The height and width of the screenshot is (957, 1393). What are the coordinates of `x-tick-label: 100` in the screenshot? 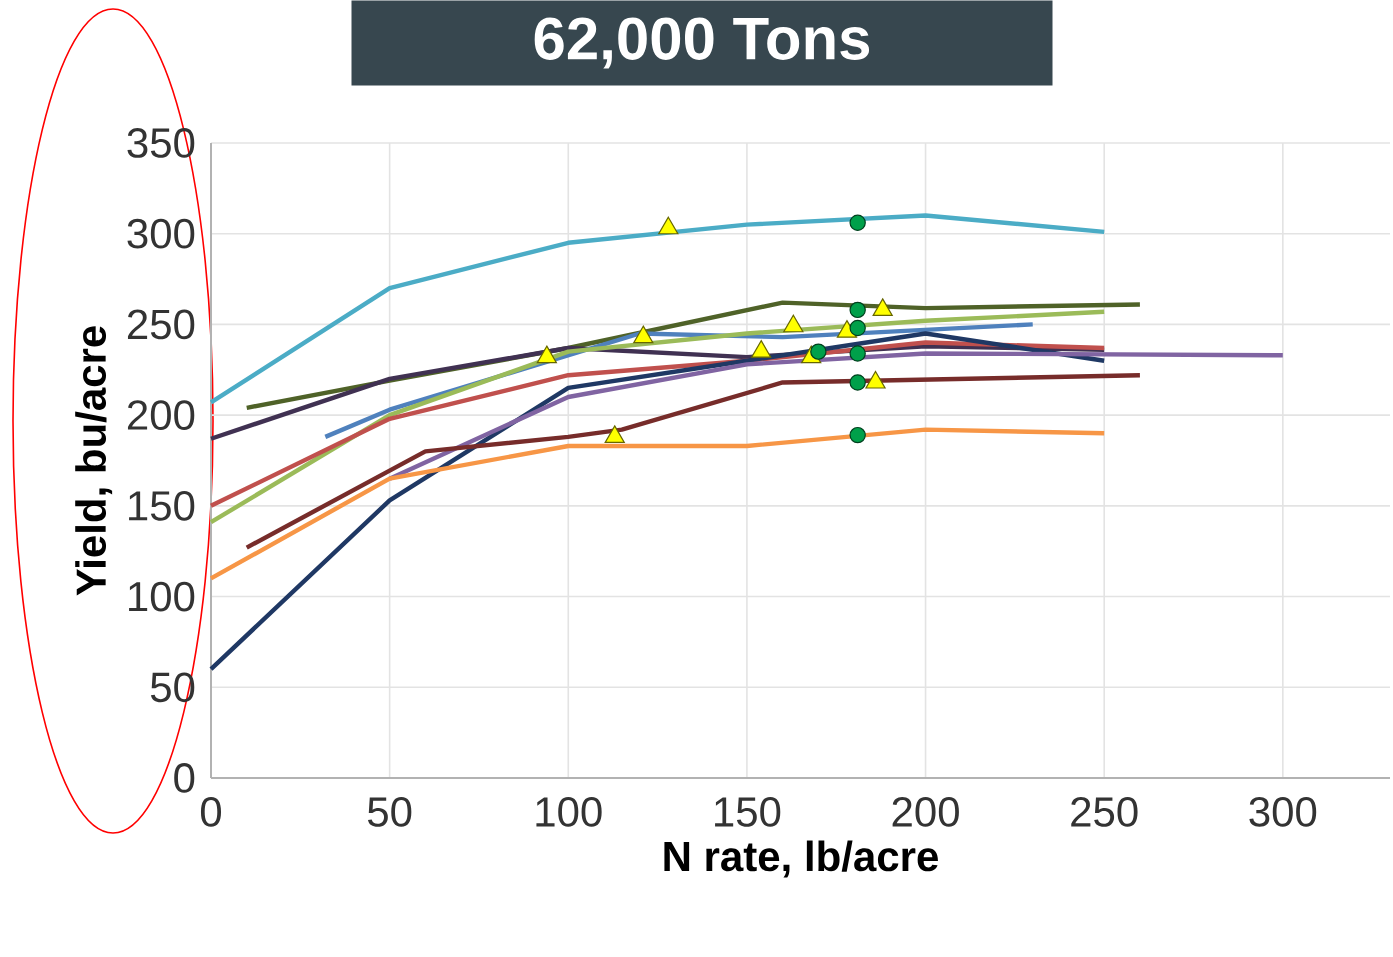 It's located at (569, 812).